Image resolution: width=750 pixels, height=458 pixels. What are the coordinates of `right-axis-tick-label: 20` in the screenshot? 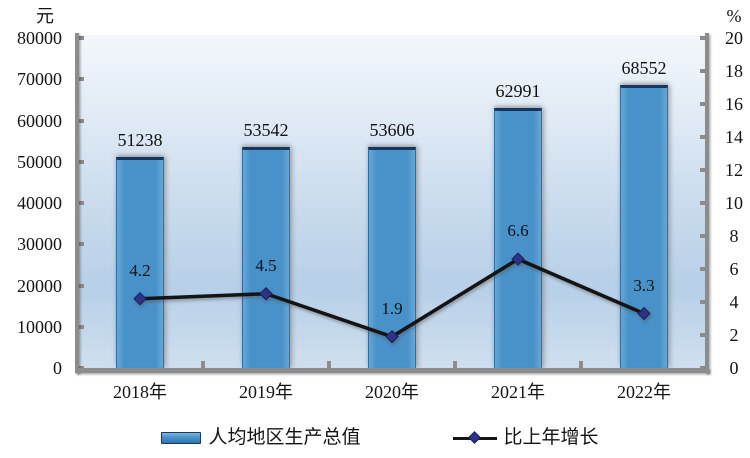 It's located at (734, 38).